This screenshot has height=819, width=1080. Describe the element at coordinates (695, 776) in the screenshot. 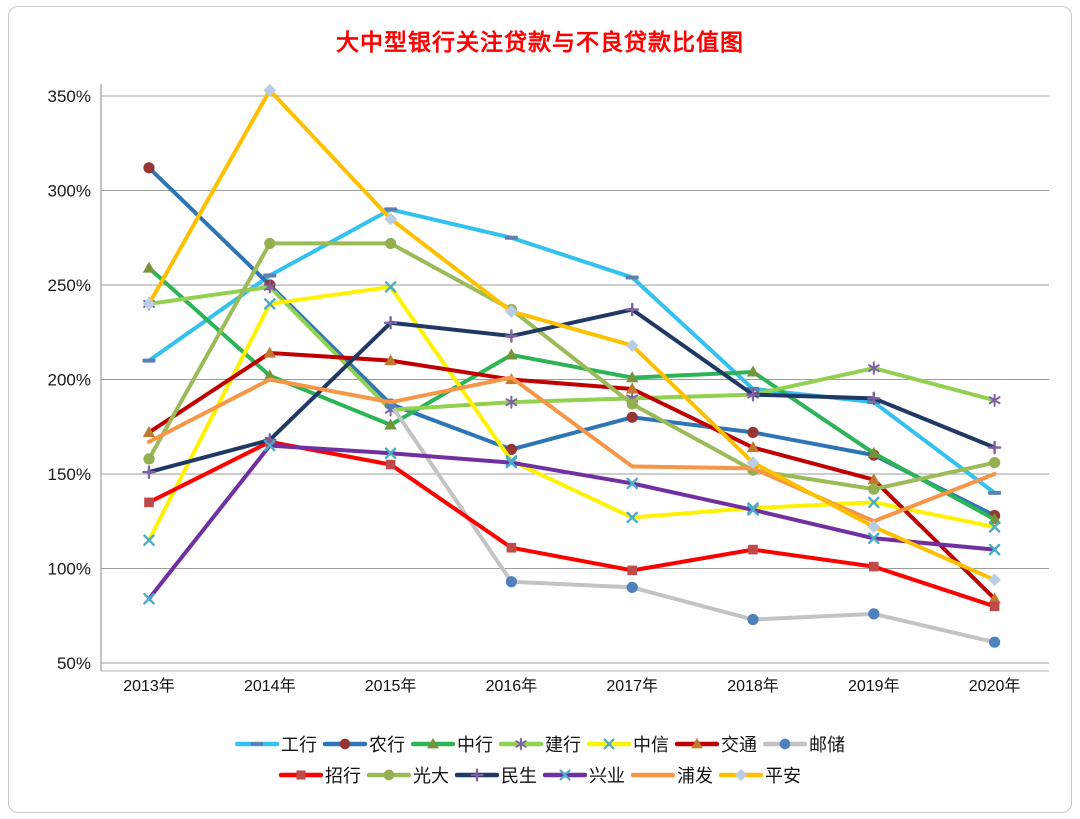

I see `legend-label: 浦发` at that location.